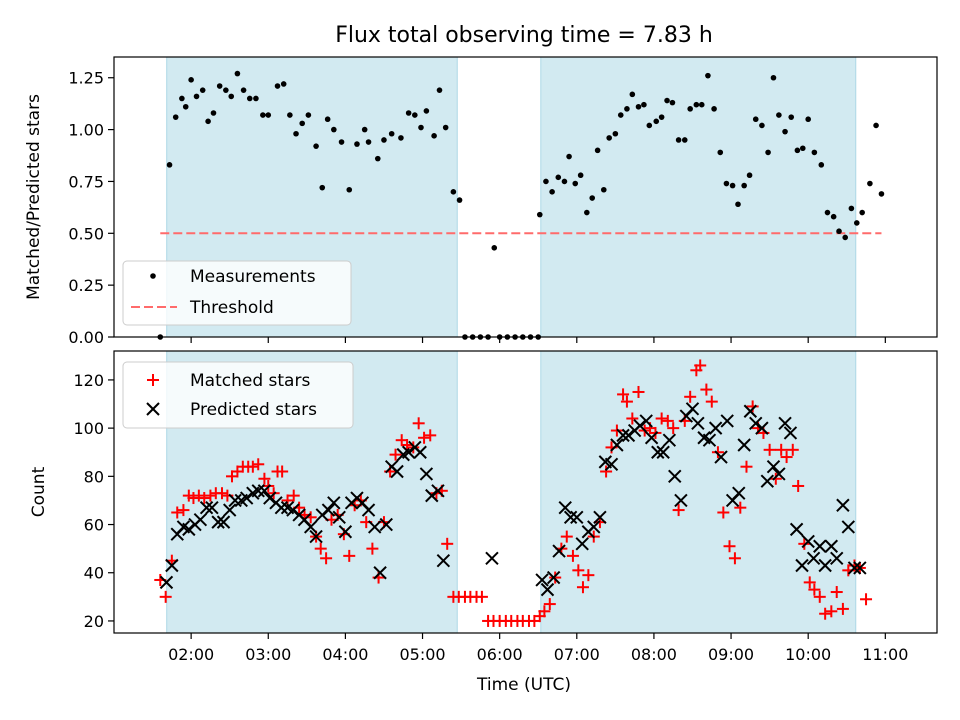 This screenshot has width=960, height=720. I want to click on top-y-tick-label: 0.50, so click(86, 233).